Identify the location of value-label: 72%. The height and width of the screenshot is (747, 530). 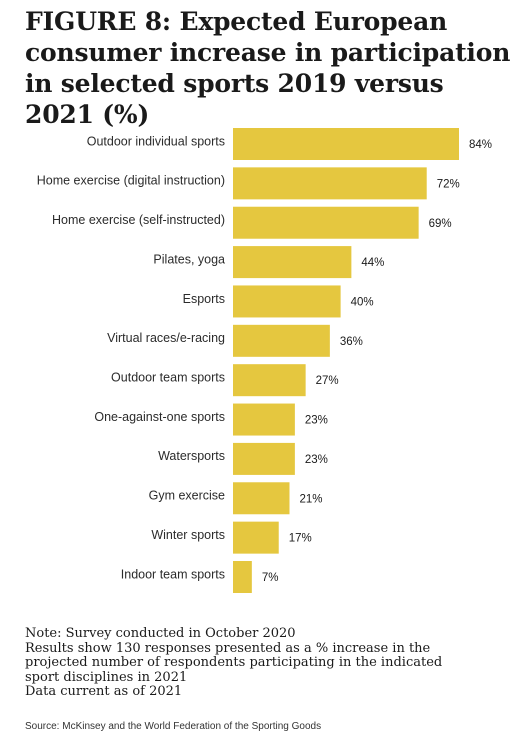
(448, 184).